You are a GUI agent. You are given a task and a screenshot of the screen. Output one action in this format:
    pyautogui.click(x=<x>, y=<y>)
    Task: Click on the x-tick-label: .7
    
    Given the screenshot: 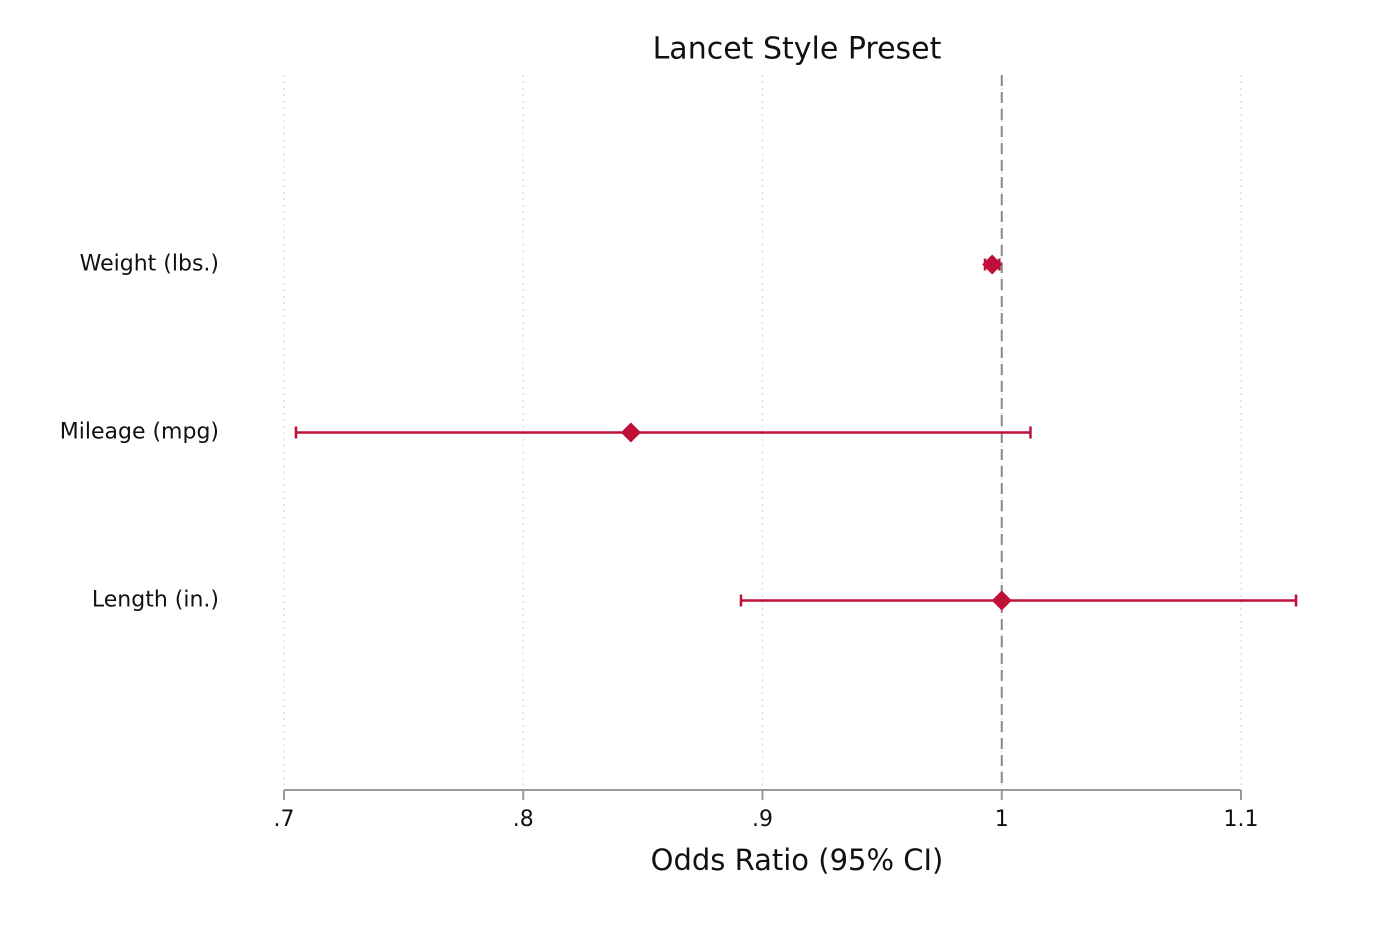 What is the action you would take?
    pyautogui.click(x=284, y=819)
    